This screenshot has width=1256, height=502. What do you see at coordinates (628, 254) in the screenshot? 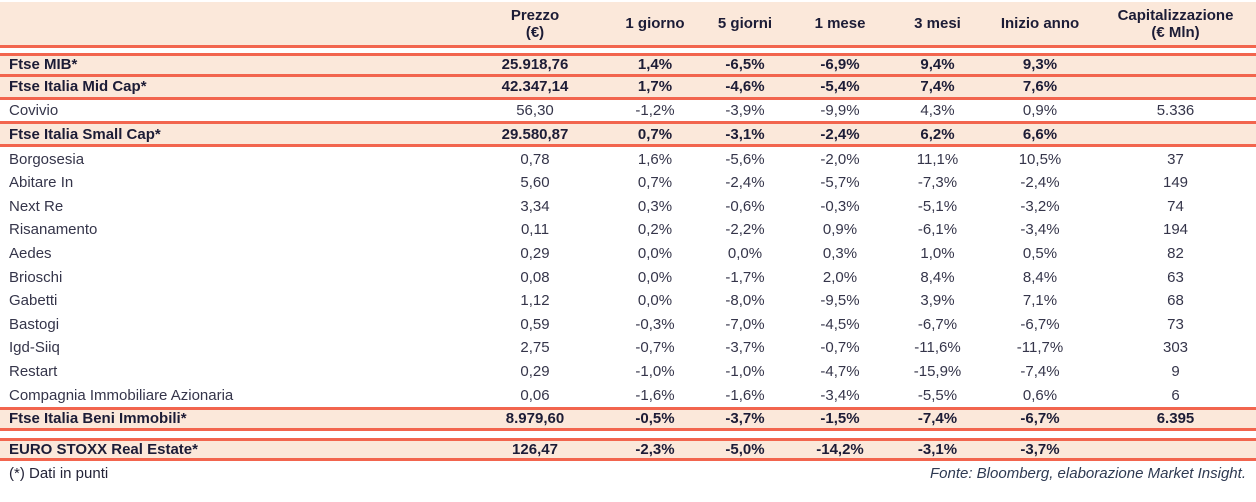
I see `table-row: Aedes 0,29 0,0% 0,0% 0,3% 1,0% 0,5% 82` at bounding box center [628, 254].